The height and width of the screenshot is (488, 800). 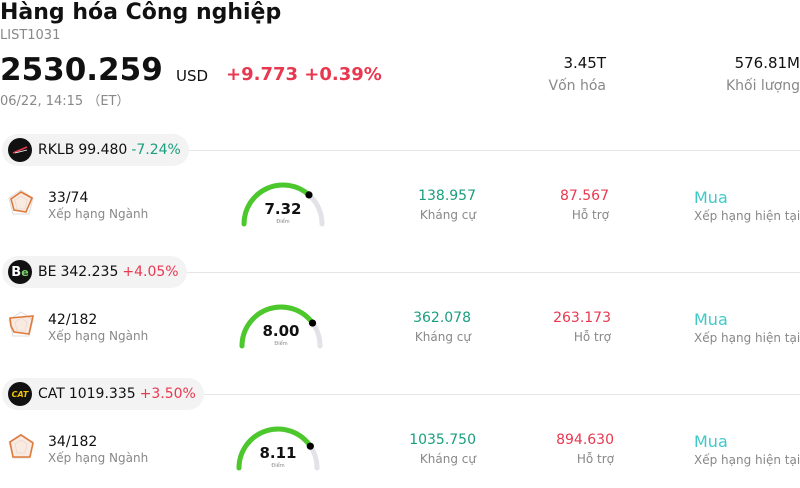 What do you see at coordinates (584, 196) in the screenshot?
I see `support-value: 87.567` at bounding box center [584, 196].